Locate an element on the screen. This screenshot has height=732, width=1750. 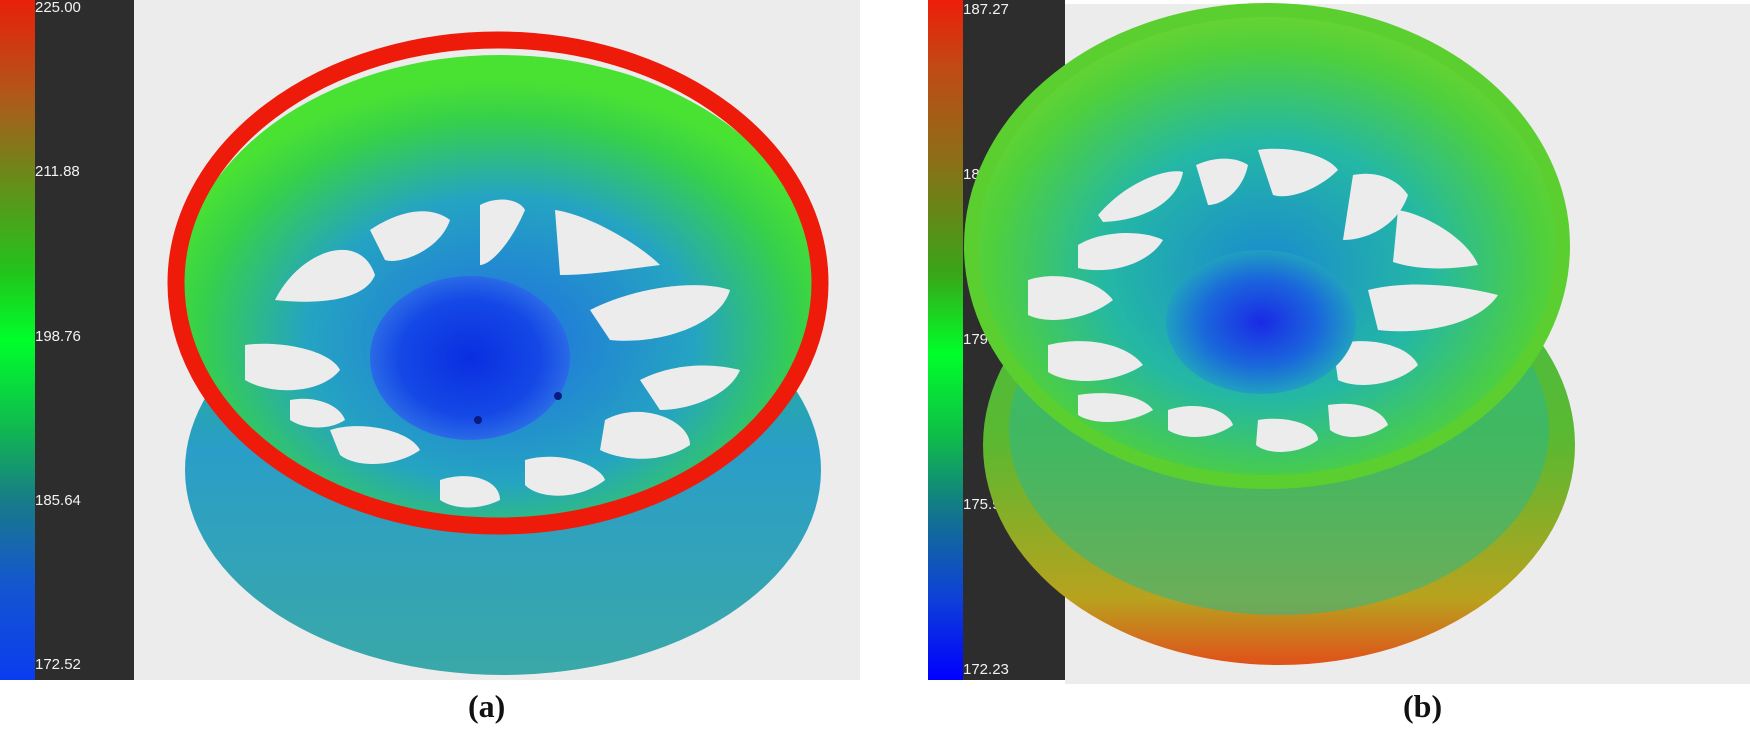
colorbar-tick: 172.52 is located at coordinates (58, 664).